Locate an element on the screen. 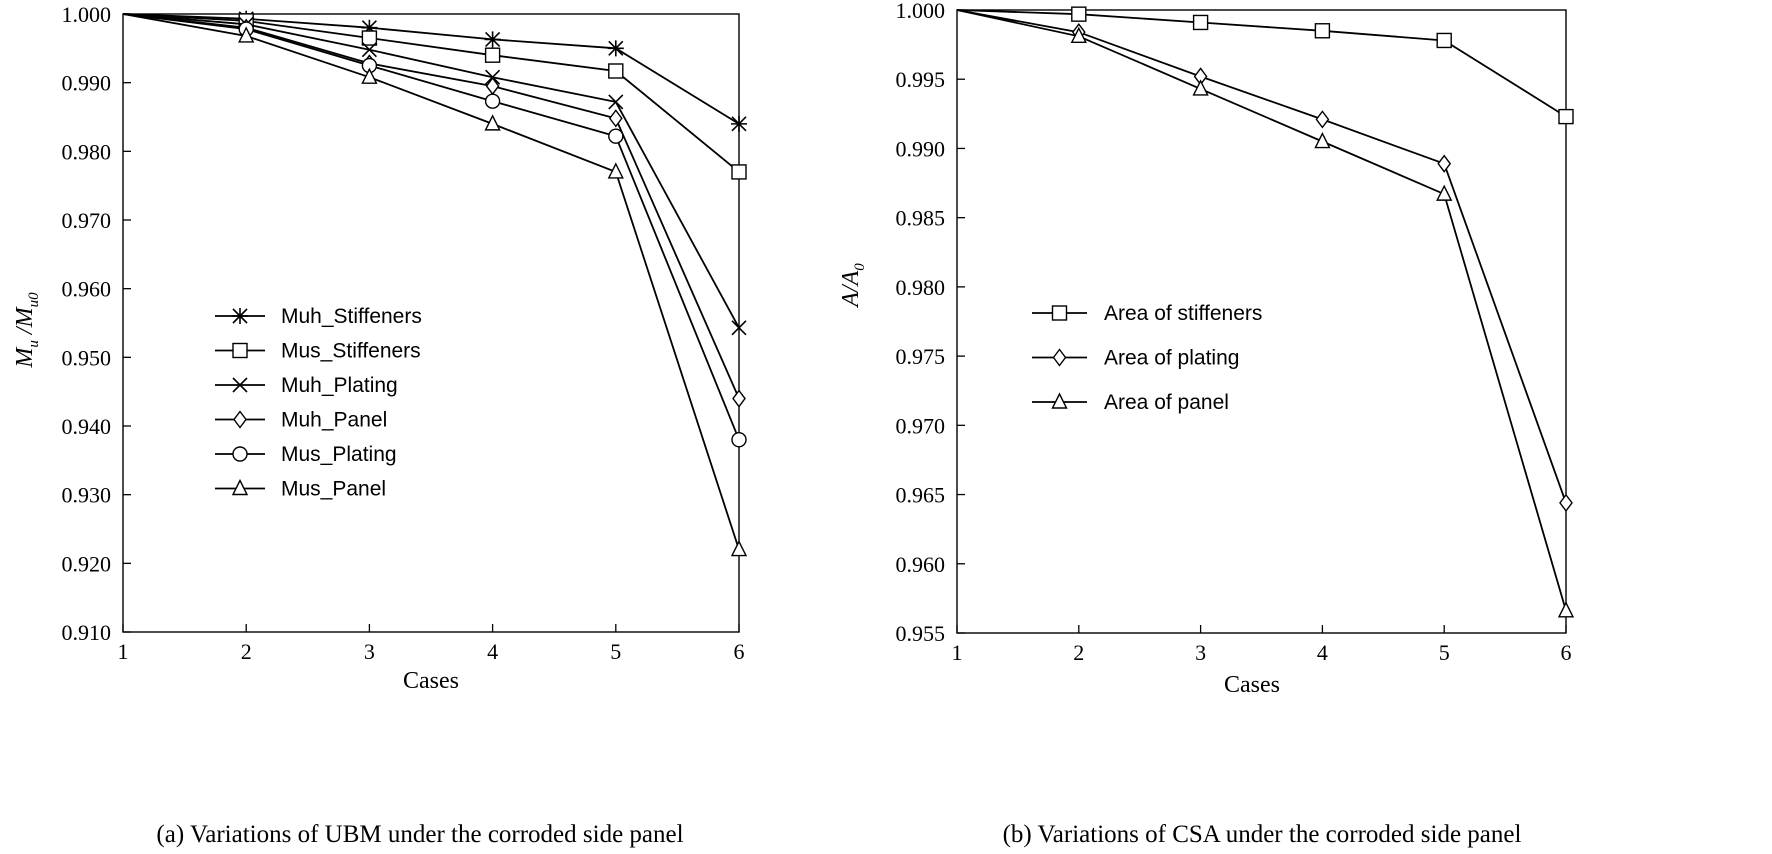 The width and height of the screenshot is (1772, 854). chart-a-x-tick-label: 4 is located at coordinates (492, 651).